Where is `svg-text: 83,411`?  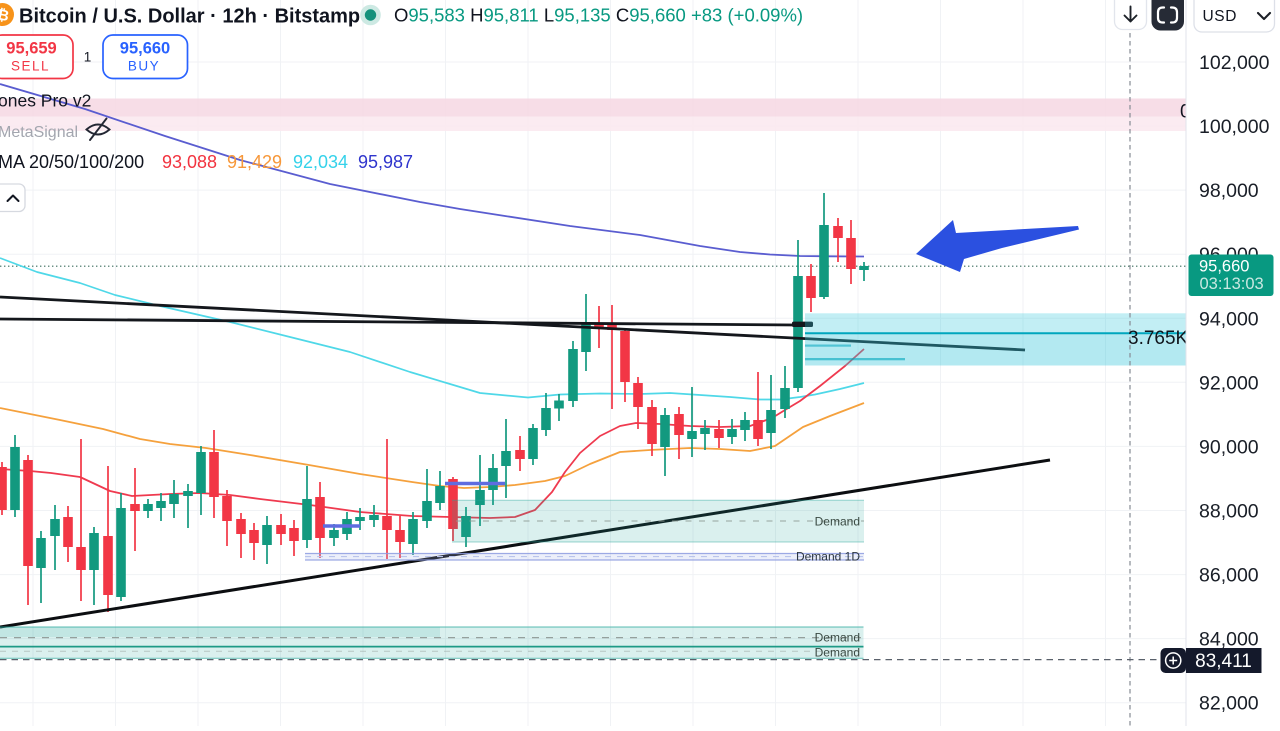
svg-text: 83,411 is located at coordinates (1223, 661).